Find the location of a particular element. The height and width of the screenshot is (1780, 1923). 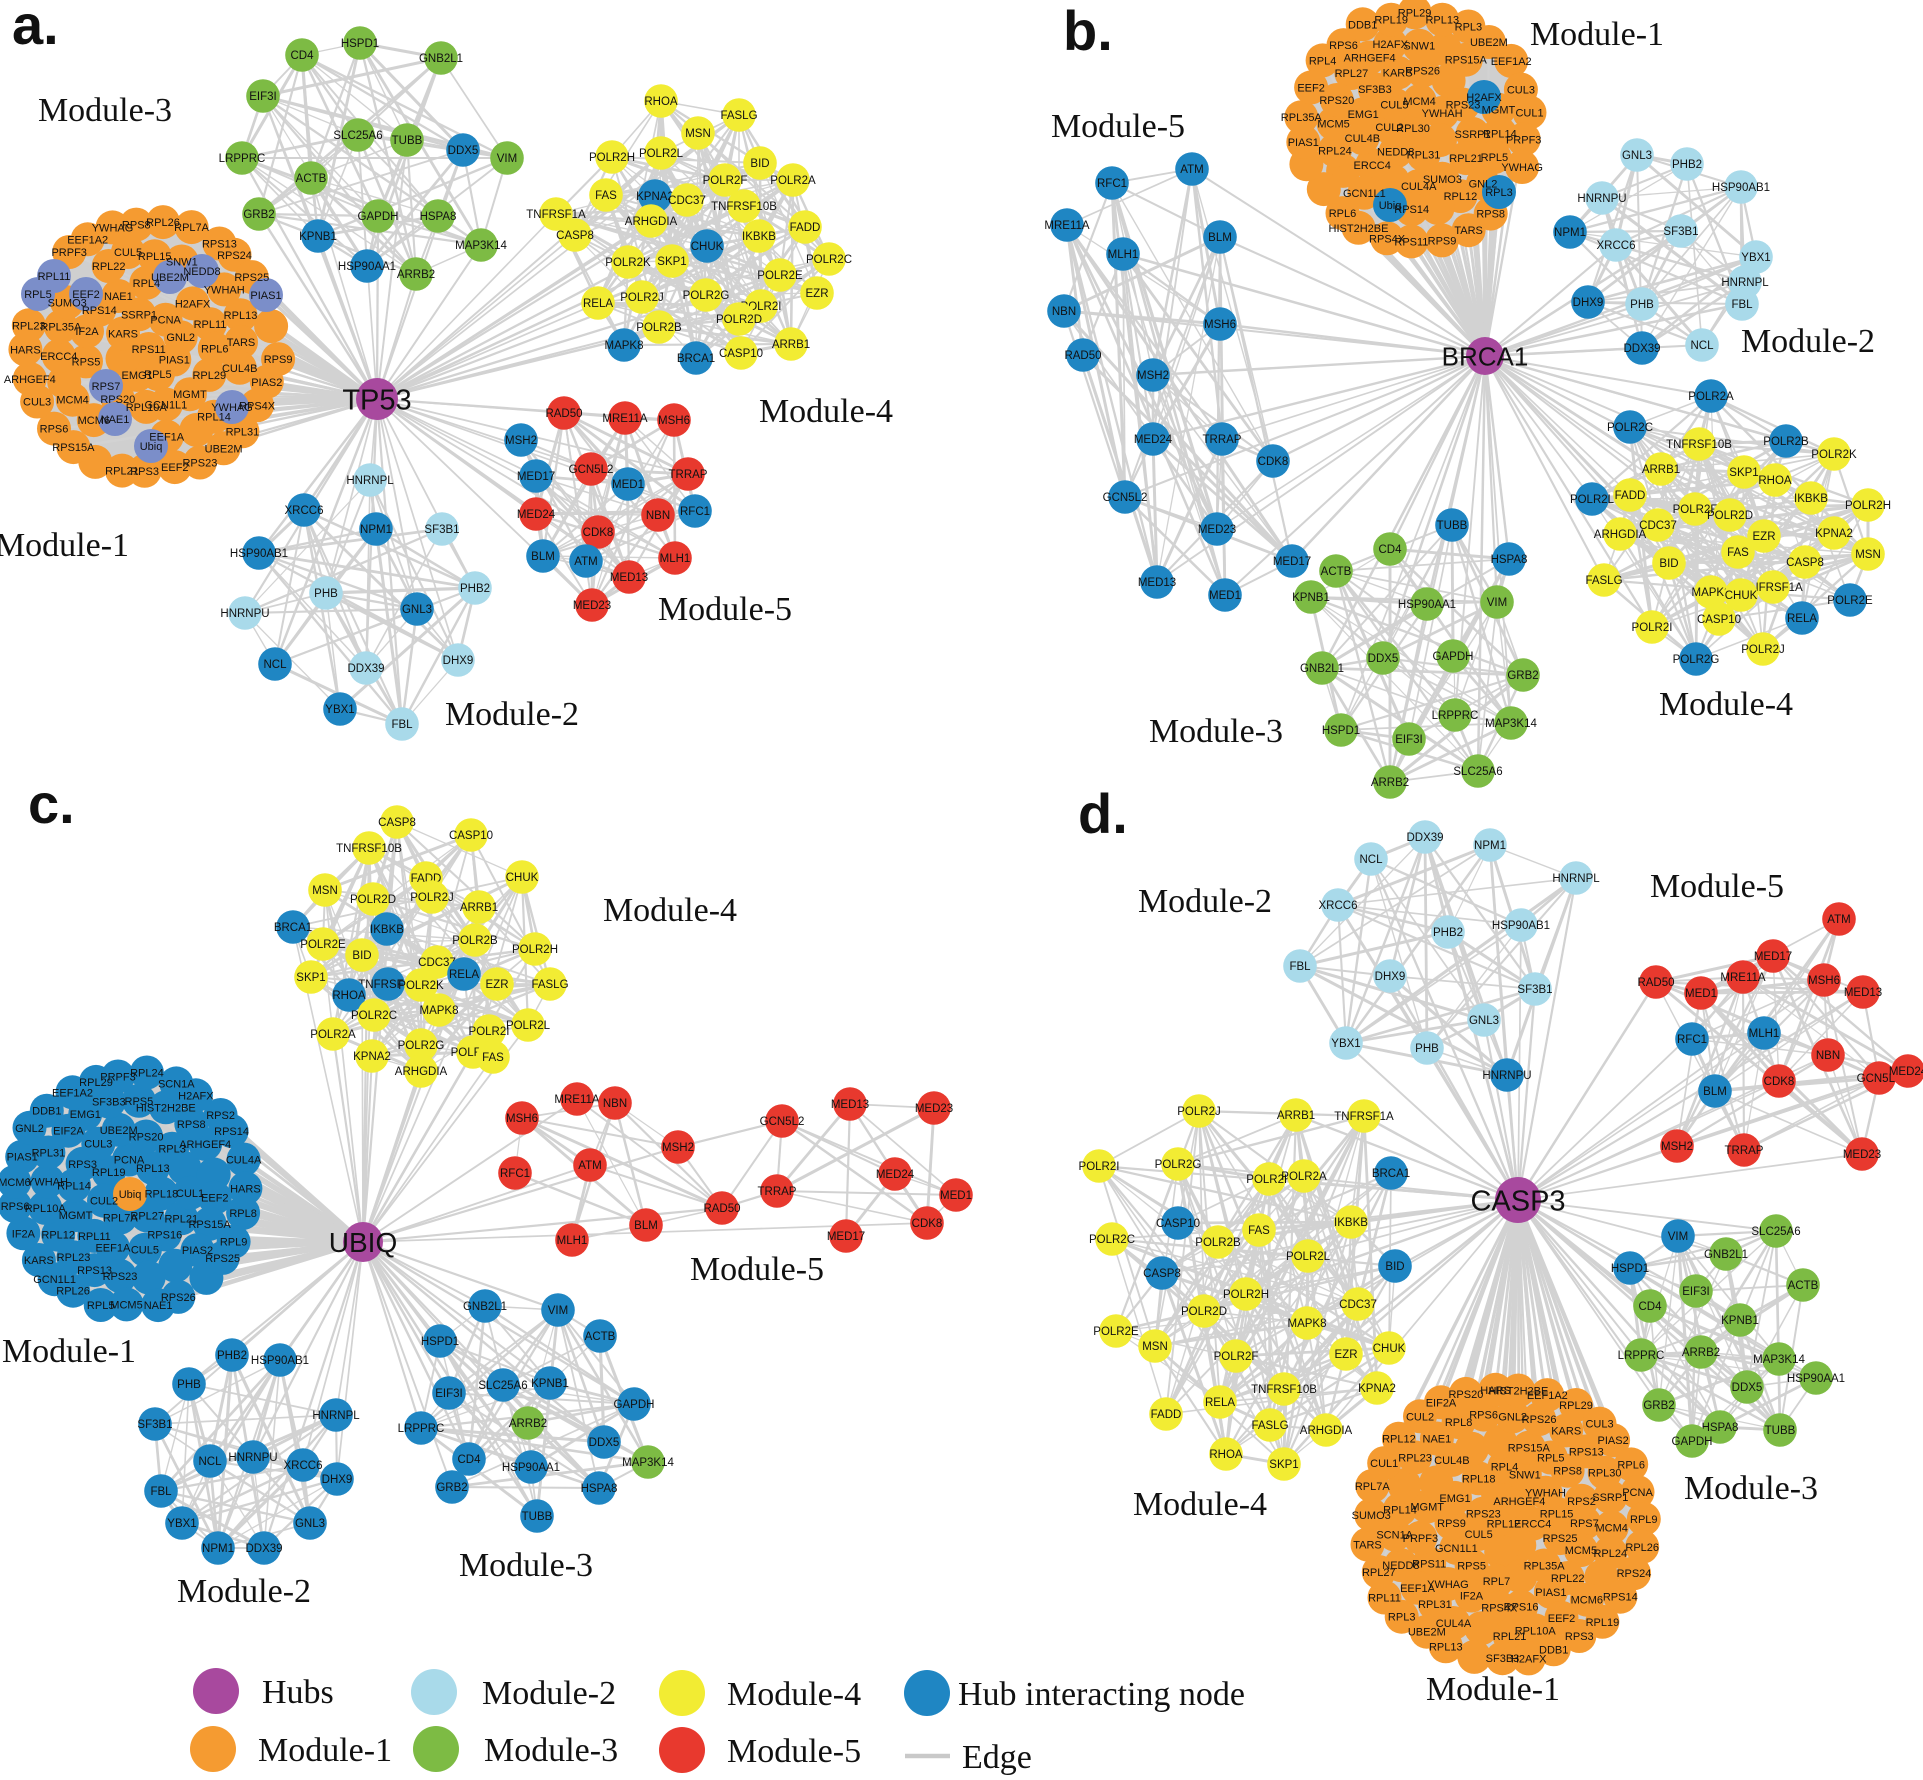

svg-text: RPL22 is located at coordinates (1568, 1579).